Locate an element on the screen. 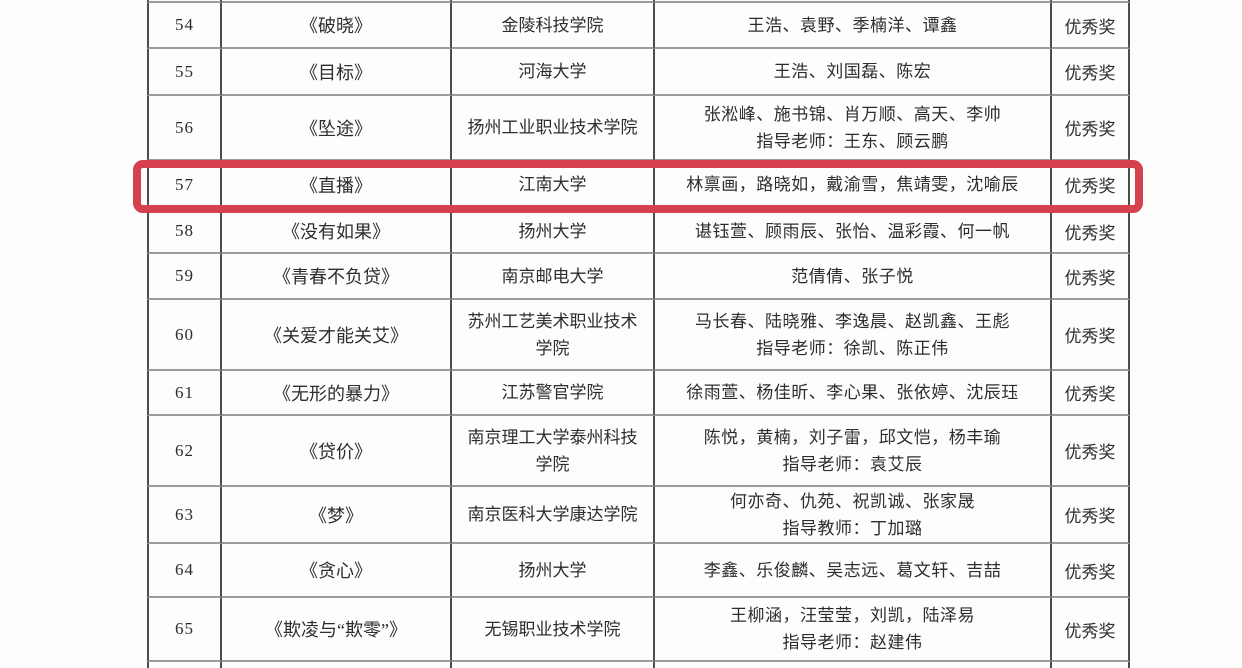  row-number: 56 is located at coordinates (184, 128).